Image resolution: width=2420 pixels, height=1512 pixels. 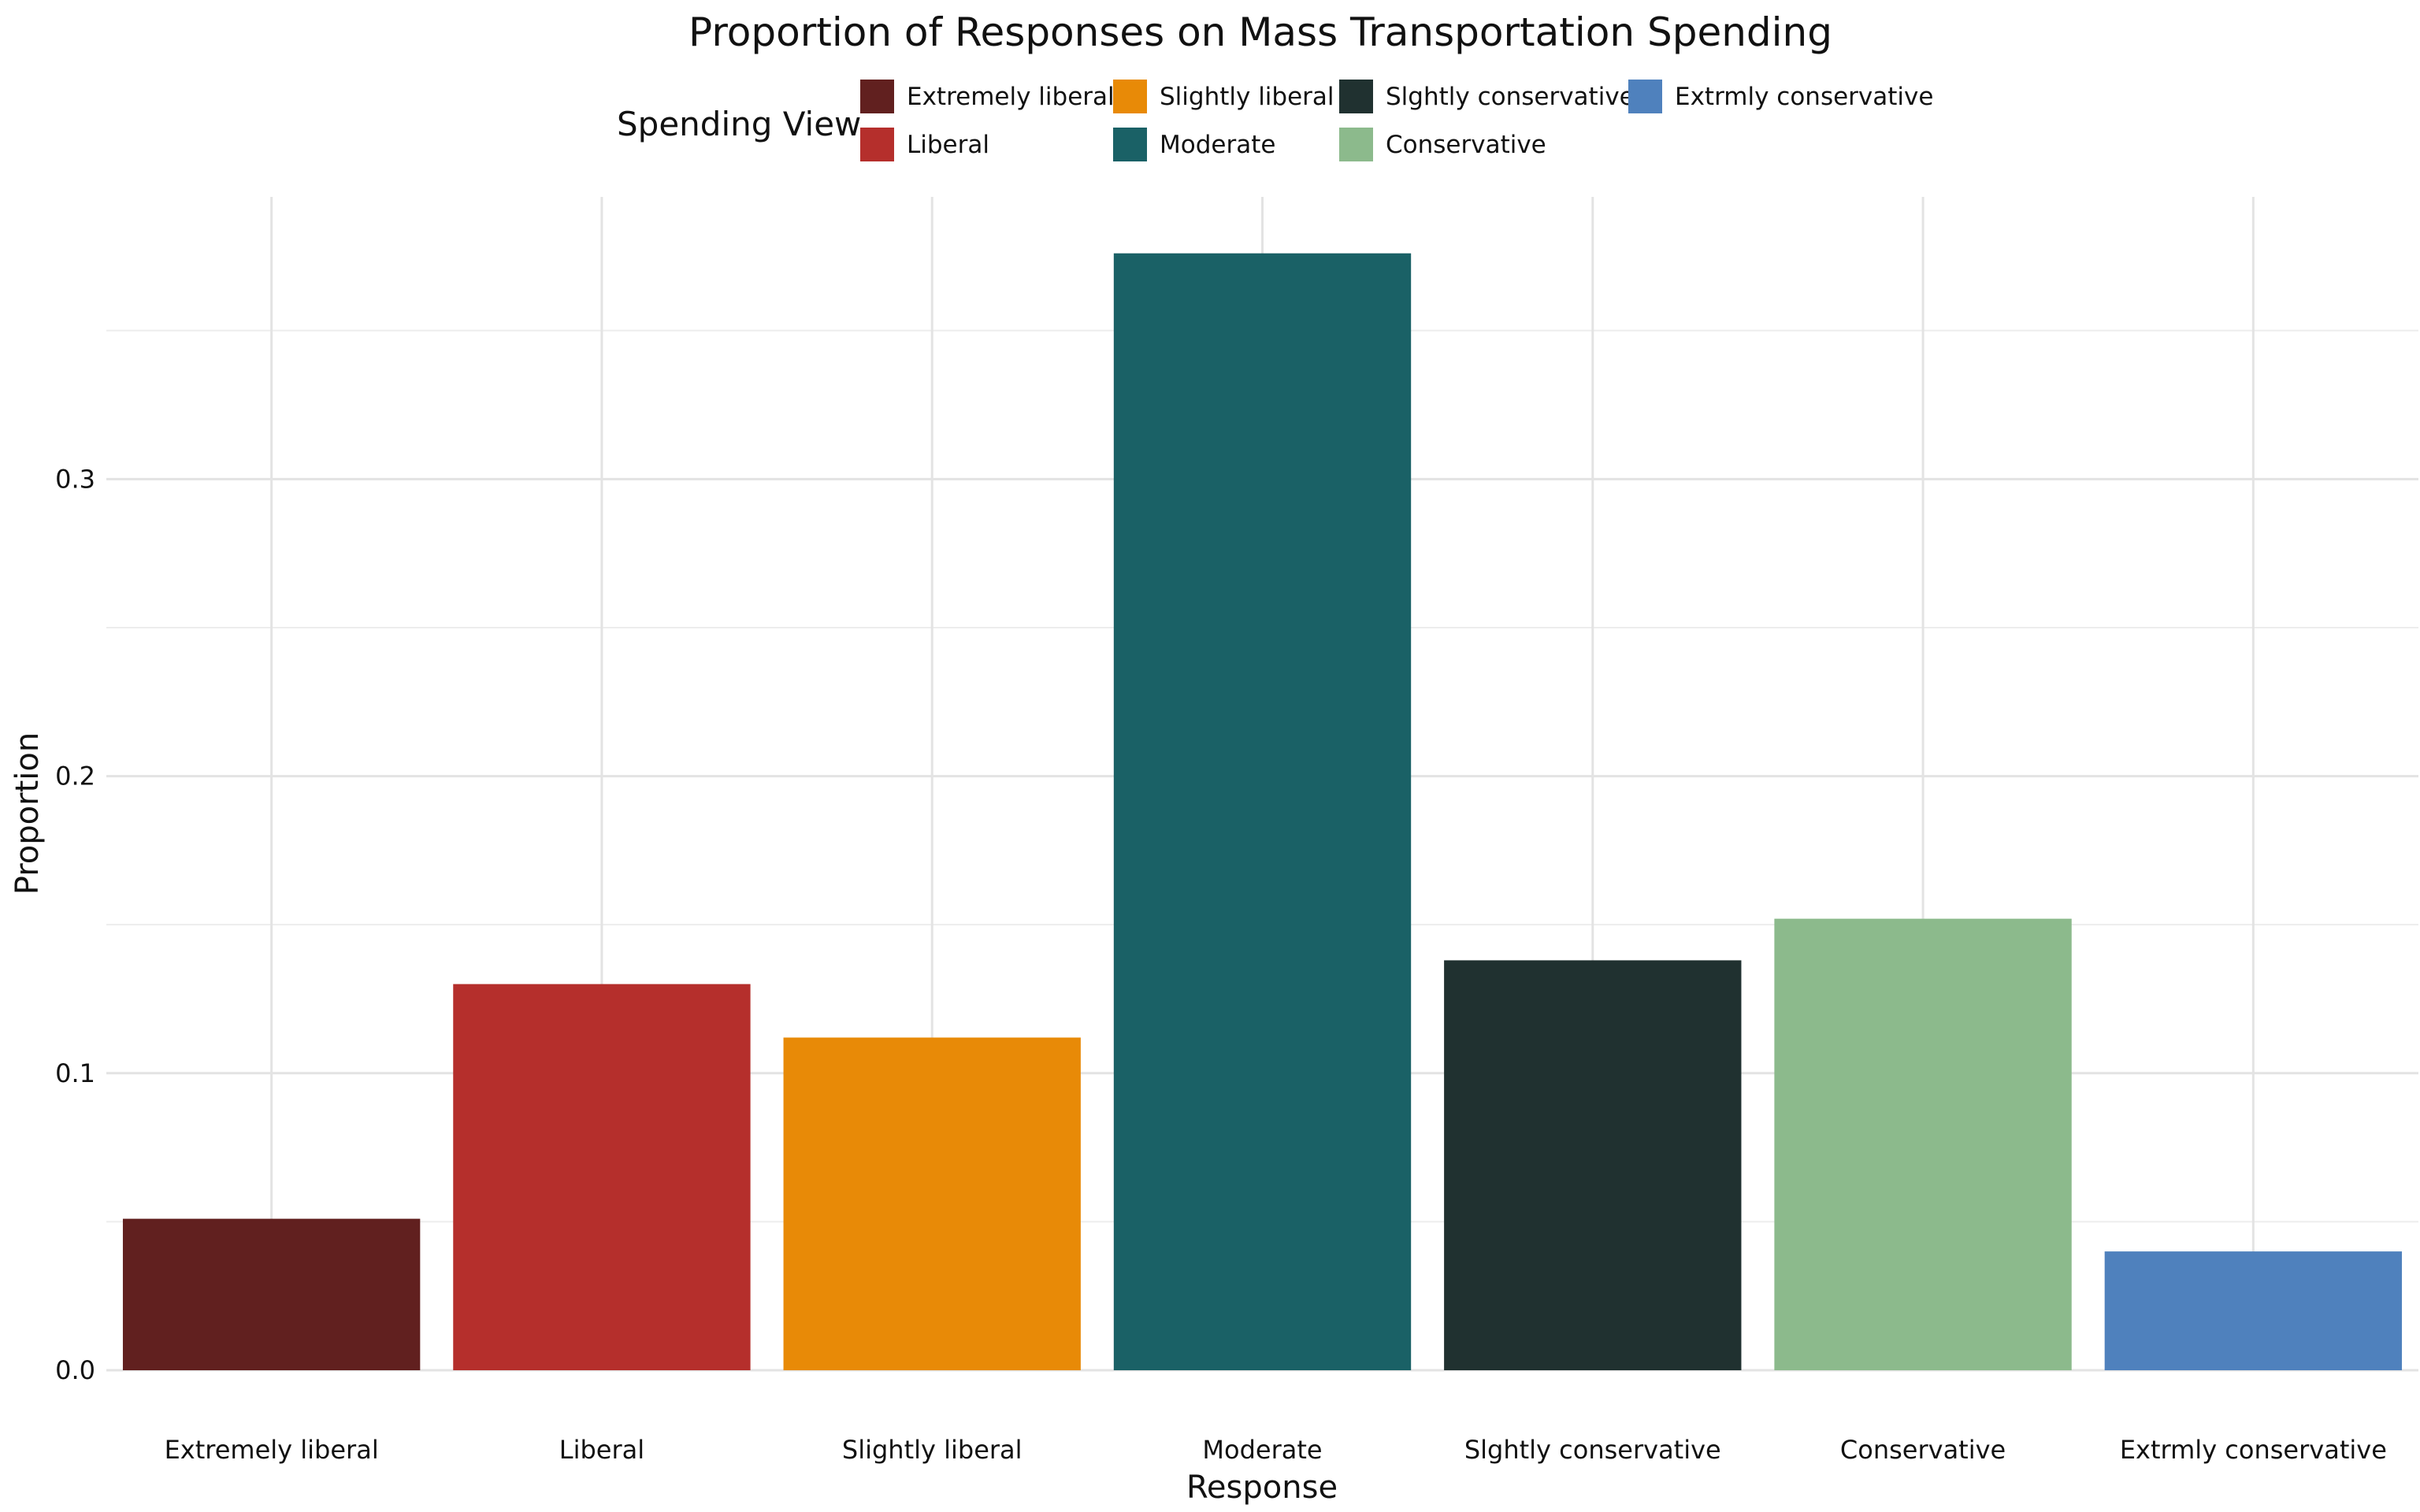 What do you see at coordinates (1466, 145) in the screenshot?
I see `legend-label: Conservative` at bounding box center [1466, 145].